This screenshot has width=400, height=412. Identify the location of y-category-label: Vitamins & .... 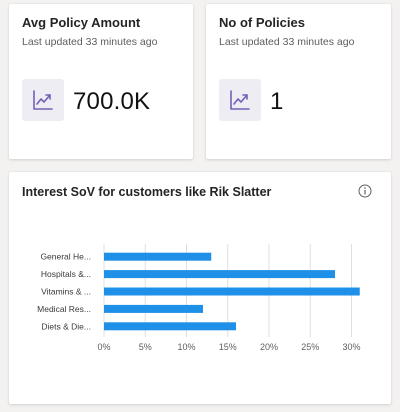
(66, 292).